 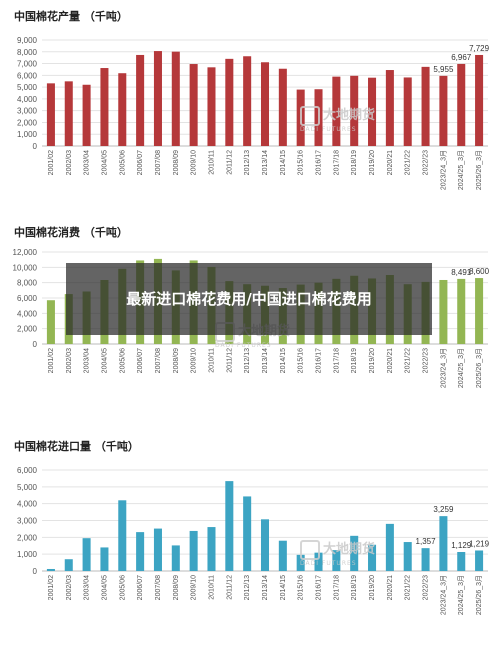 What do you see at coordinates (140, 360) in the screenshot?
I see `x-tick-label: 2006/07` at bounding box center [140, 360].